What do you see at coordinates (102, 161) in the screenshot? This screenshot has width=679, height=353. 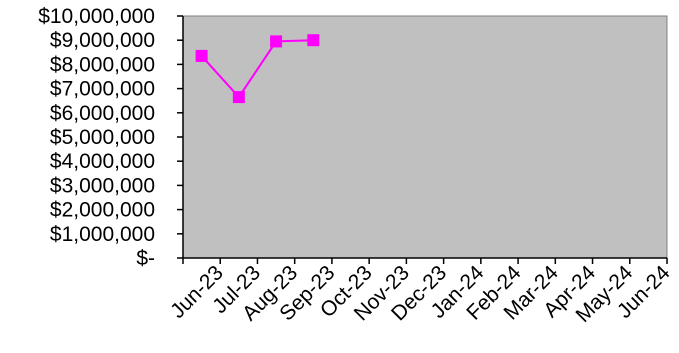 I see `y-tick-label: $4,000,000` at bounding box center [102, 161].